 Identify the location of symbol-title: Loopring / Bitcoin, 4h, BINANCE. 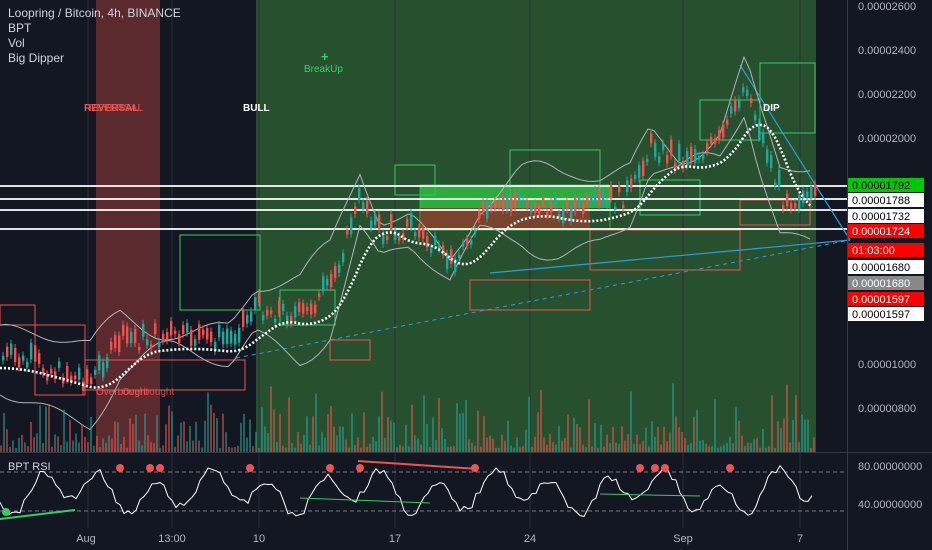
(94, 13).